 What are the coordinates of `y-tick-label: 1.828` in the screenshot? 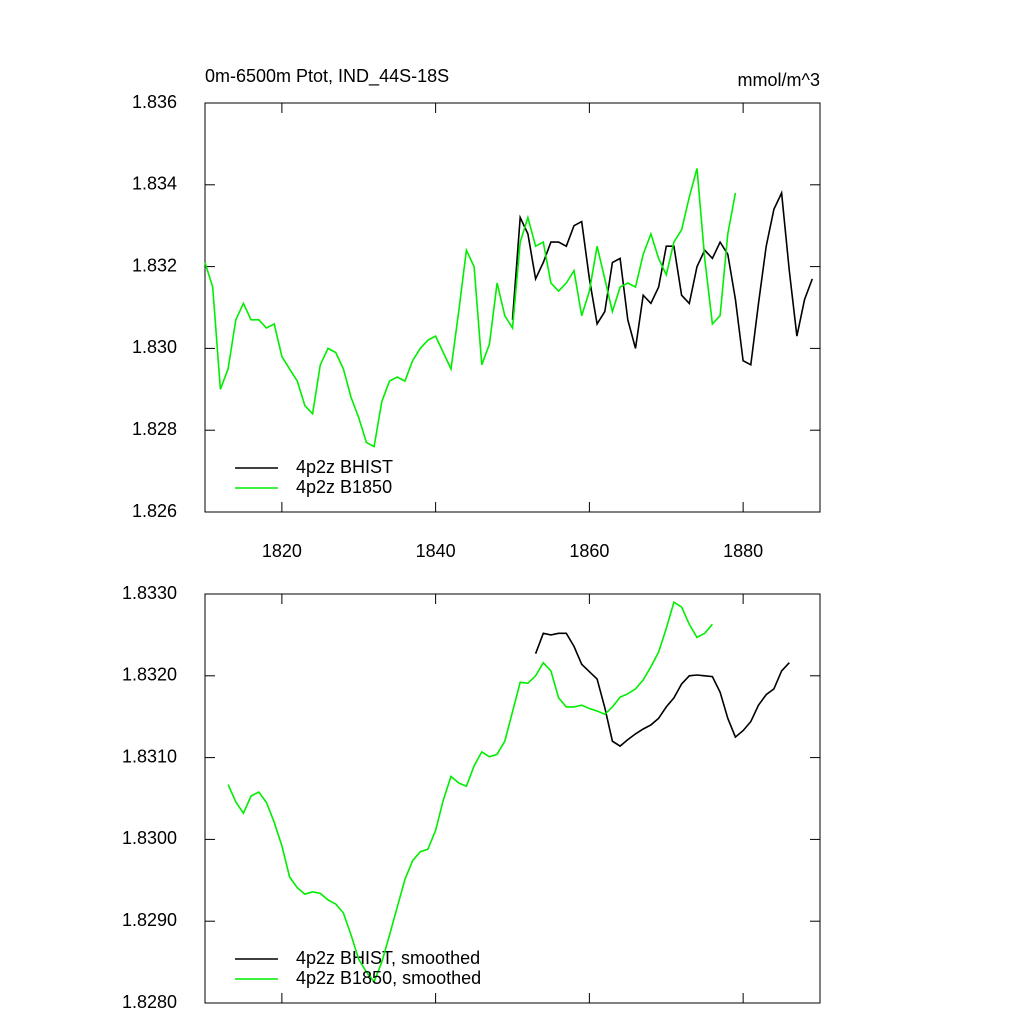 It's located at (154, 429).